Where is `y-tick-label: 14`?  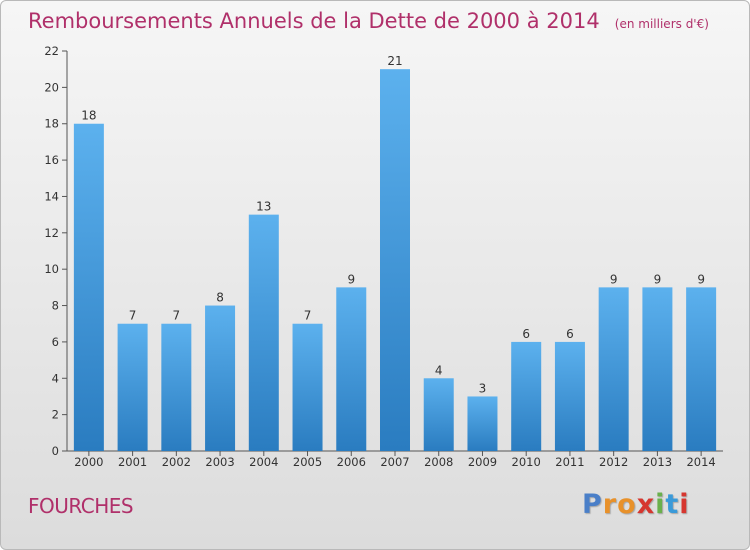
y-tick-label: 14 is located at coordinates (51, 196).